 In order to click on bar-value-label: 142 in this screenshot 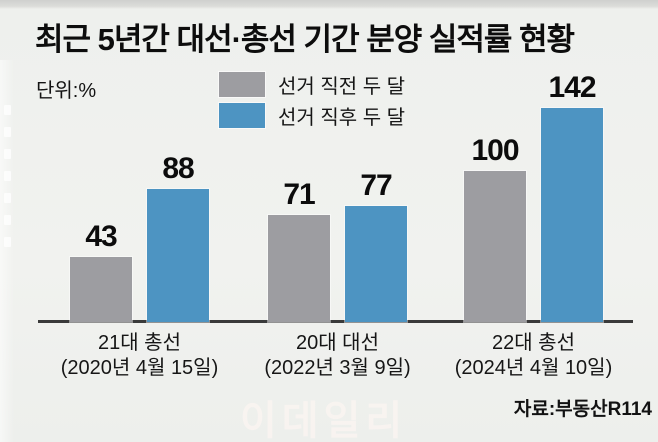, I will do `click(572, 87)`.